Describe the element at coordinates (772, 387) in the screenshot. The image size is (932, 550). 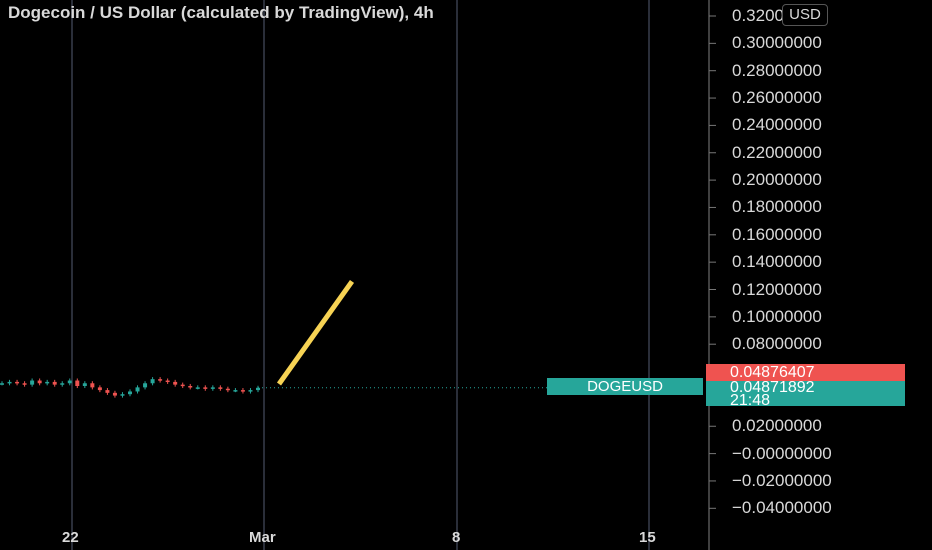
I see `last-price-value: 0.04871892` at that location.